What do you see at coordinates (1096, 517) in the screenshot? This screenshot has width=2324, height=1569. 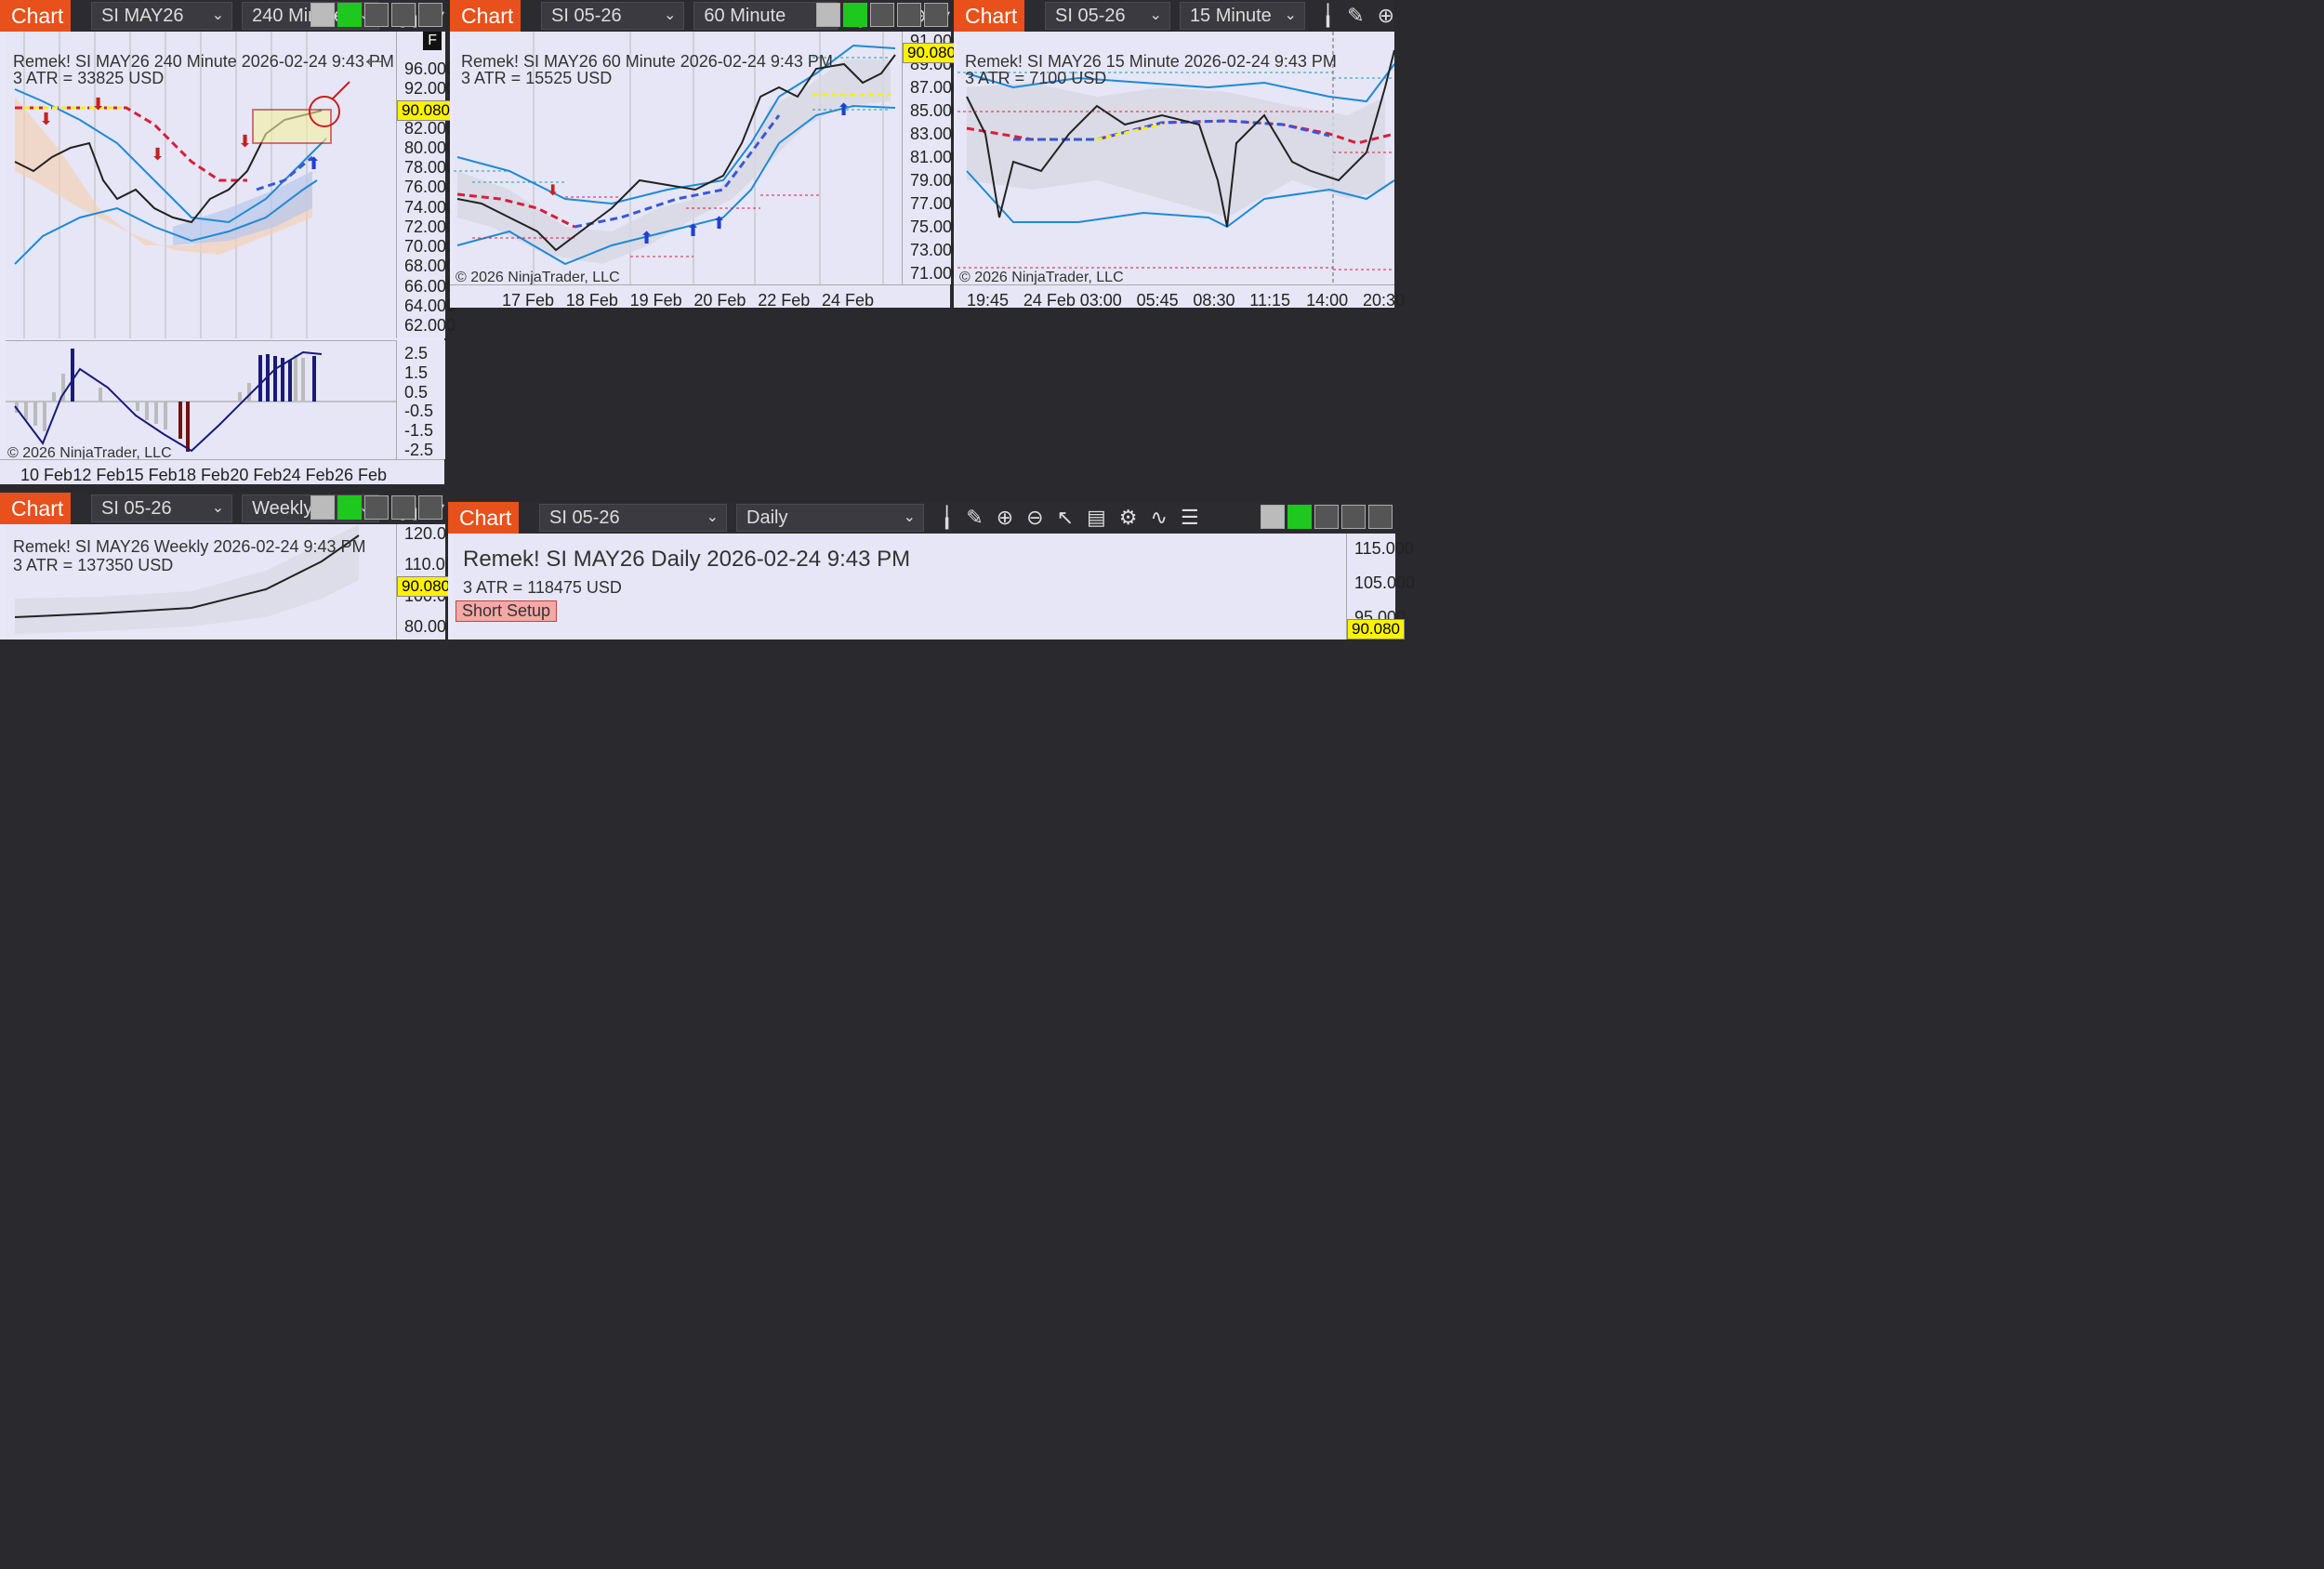 I see `data-box-icon: ▤` at bounding box center [1096, 517].